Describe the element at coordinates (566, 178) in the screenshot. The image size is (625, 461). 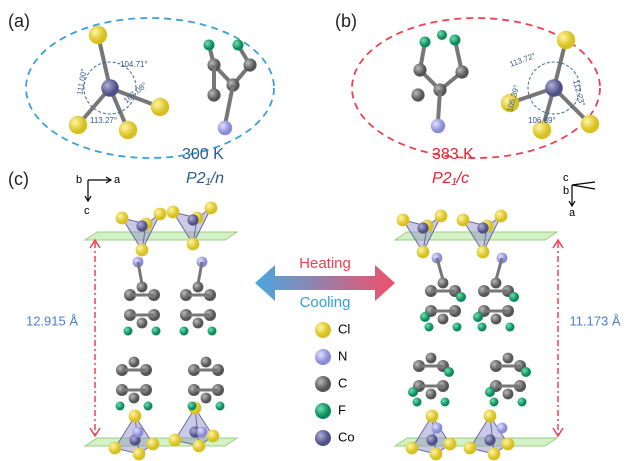
I see `axis-label: c` at that location.